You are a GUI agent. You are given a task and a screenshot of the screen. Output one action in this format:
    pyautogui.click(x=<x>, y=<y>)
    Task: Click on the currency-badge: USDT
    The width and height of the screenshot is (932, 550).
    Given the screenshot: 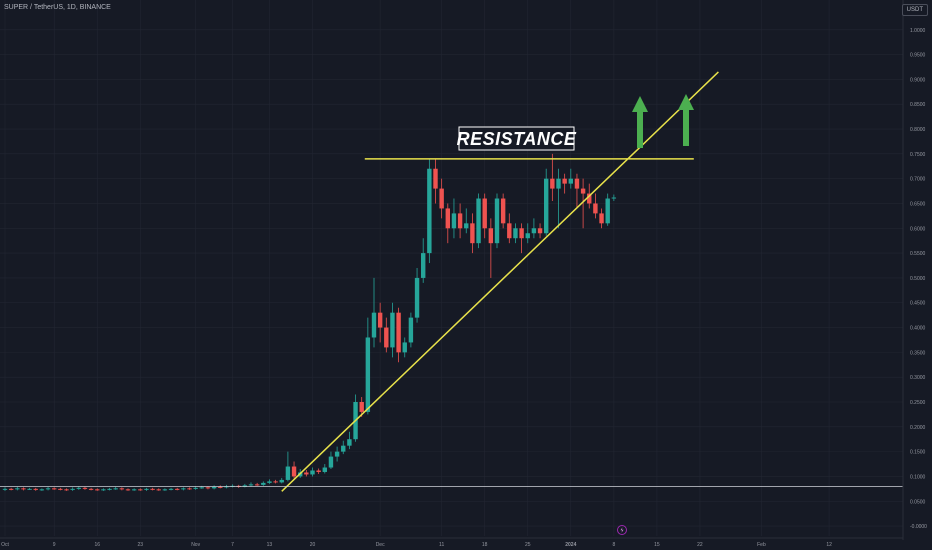 What is the action you would take?
    pyautogui.click(x=914, y=10)
    